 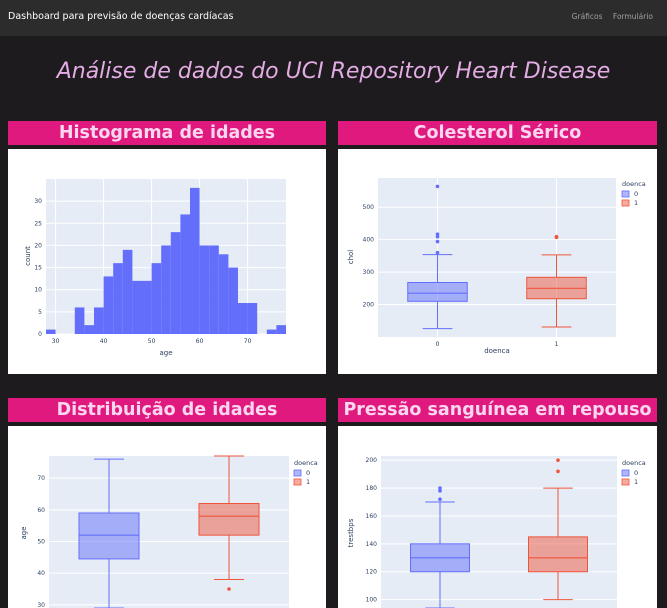 What do you see at coordinates (369, 207) in the screenshot?
I see `y-tick-label: 500` at bounding box center [369, 207].